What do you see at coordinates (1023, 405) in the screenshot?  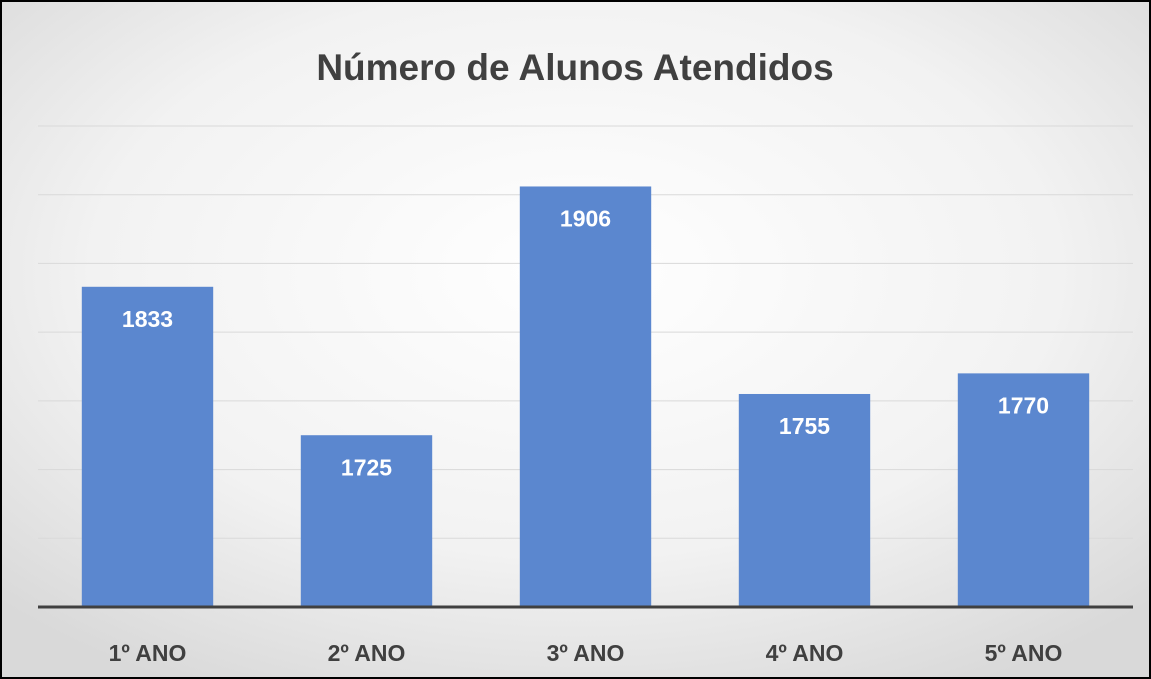 I see `data-label: 1770` at bounding box center [1023, 405].